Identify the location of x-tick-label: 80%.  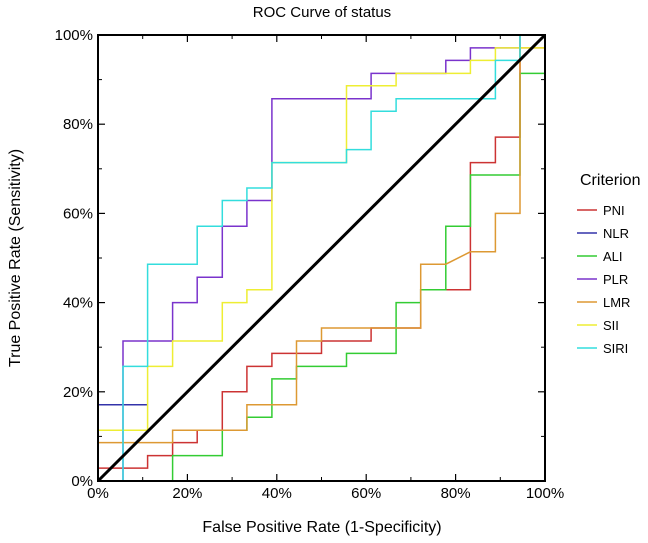
(456, 493).